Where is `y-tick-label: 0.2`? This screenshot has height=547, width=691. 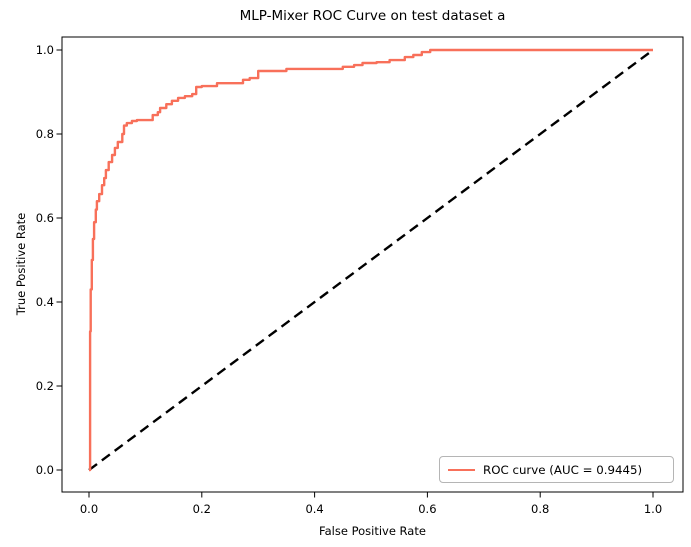 y-tick-label: 0.2 is located at coordinates (44, 386).